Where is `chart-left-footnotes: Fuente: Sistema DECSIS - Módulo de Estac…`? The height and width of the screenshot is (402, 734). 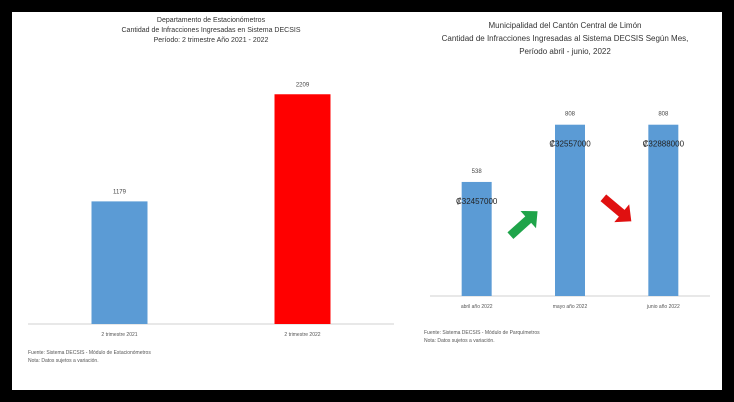 chart-left-footnotes: Fuente: Sistema DECSIS - Módulo de Estac… is located at coordinates (89, 357).